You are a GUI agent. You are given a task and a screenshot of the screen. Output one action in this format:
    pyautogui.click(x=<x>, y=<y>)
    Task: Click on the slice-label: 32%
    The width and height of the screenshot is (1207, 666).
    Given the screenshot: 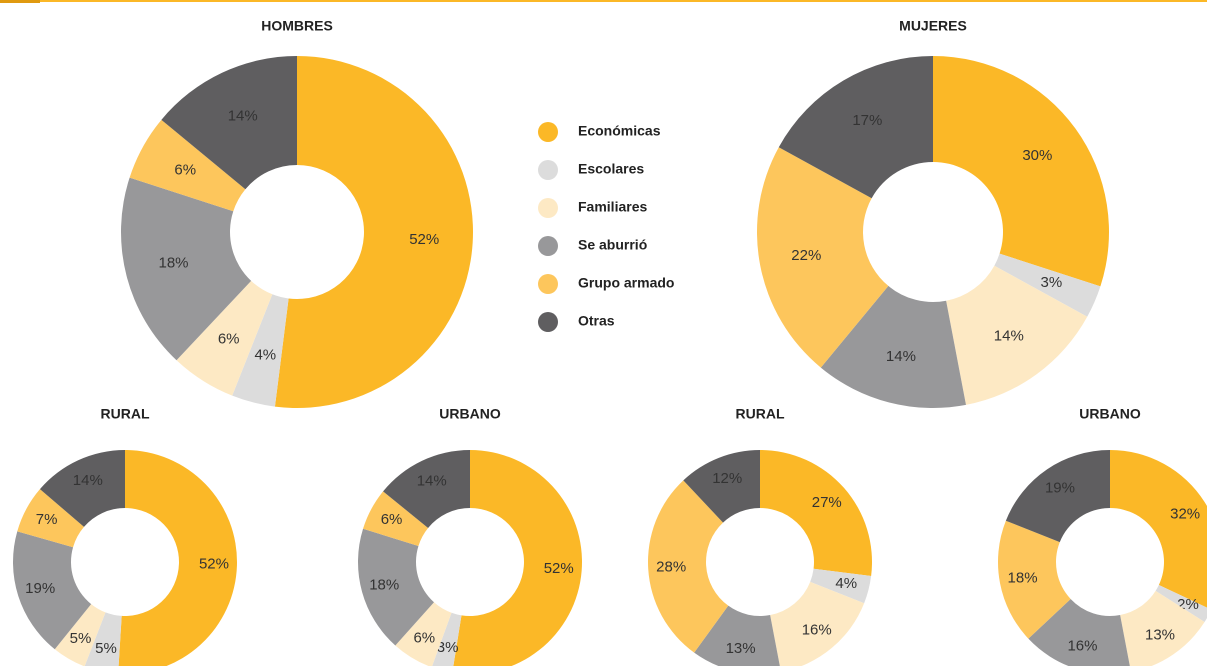 What is the action you would take?
    pyautogui.click(x=1185, y=513)
    